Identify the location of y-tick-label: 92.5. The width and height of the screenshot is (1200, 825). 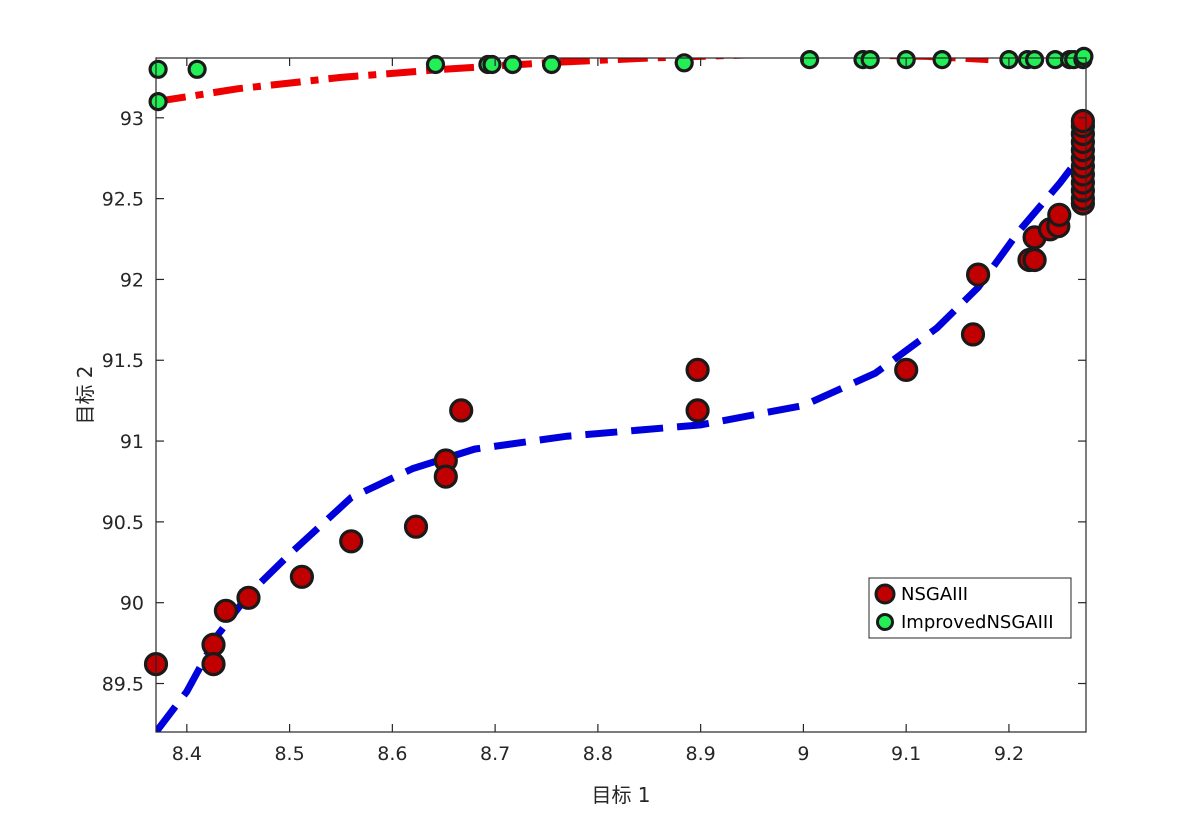
(123, 200).